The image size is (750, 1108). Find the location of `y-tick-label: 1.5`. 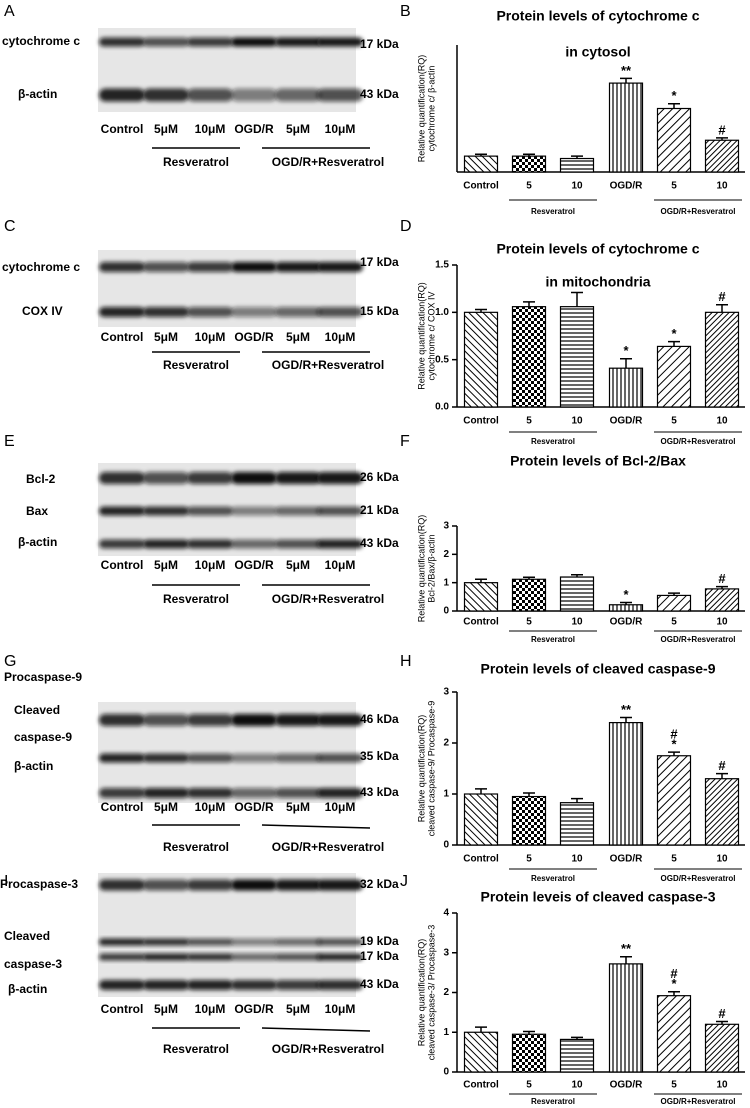

y-tick-label: 1.5 is located at coordinates (442, 265).